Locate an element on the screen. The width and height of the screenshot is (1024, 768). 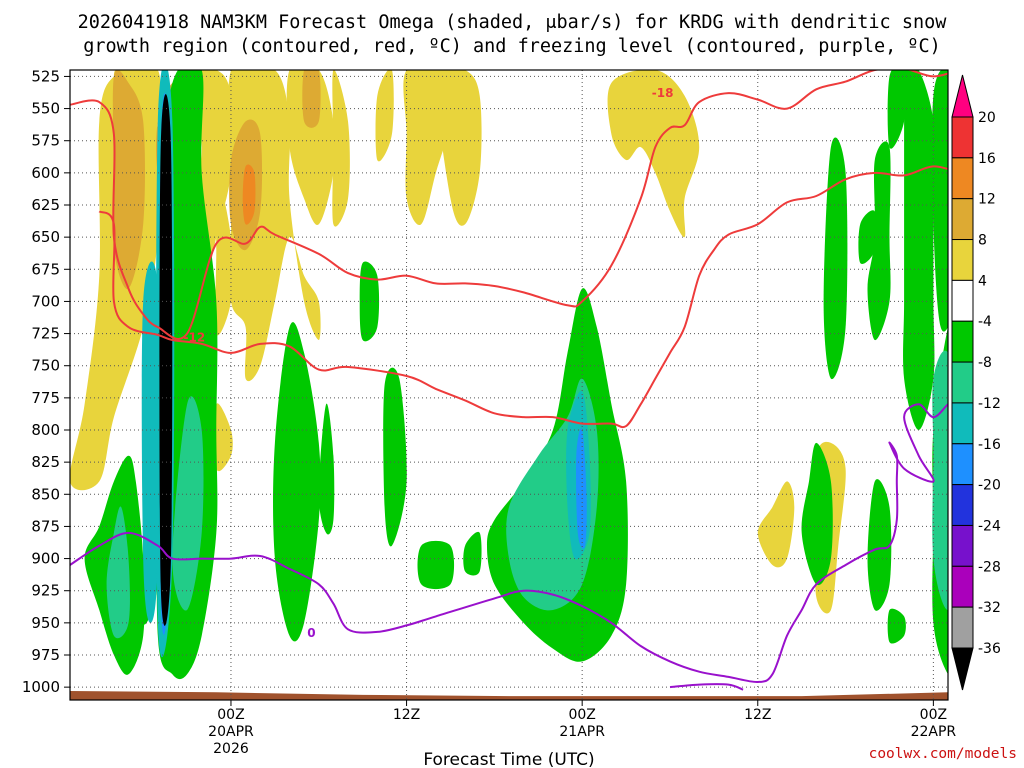
y-tick-label-750: 750 is located at coordinates (45, 366).